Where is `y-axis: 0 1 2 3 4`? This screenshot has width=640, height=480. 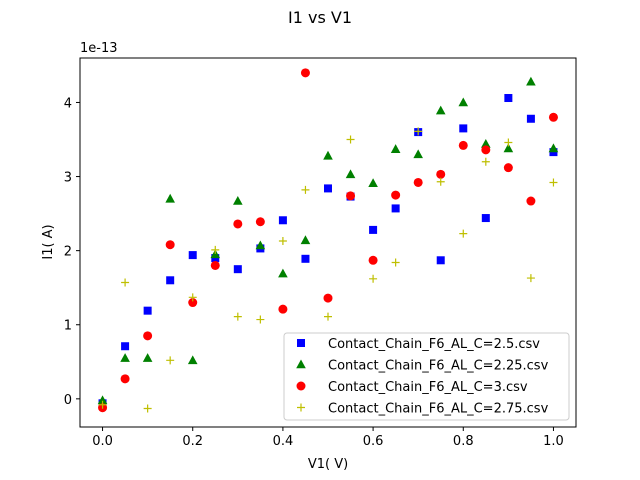
y-axis: 0 1 2 3 4 is located at coordinates (72, 252).